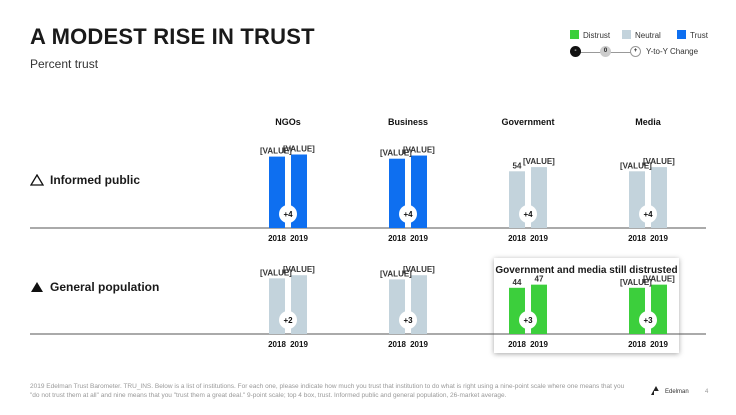 This screenshot has height=415, width=736. I want to click on yoy-change-label: +2, so click(288, 320).